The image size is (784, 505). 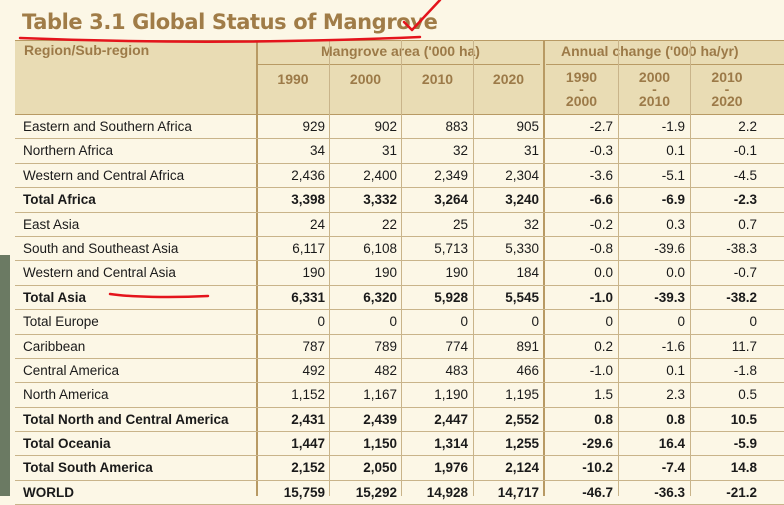 I want to click on change-cell: -0.8, so click(x=601, y=248).